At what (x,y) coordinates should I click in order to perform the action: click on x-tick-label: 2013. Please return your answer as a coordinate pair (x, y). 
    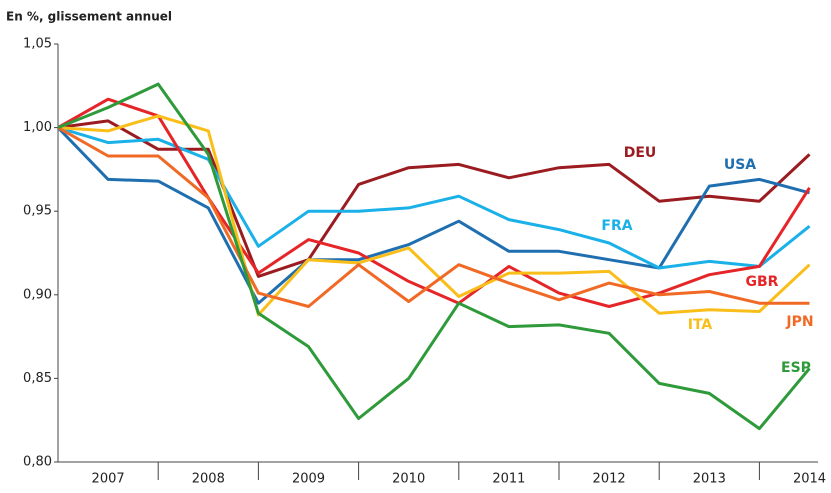
    Looking at the image, I should click on (709, 479).